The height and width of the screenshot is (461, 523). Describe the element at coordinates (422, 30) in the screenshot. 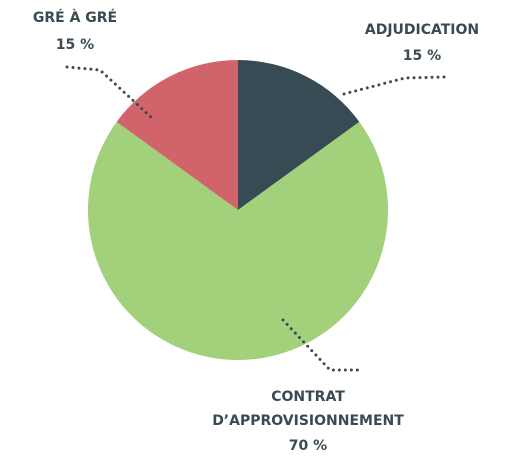

I see `category-label: ADJUDICATION` at that location.